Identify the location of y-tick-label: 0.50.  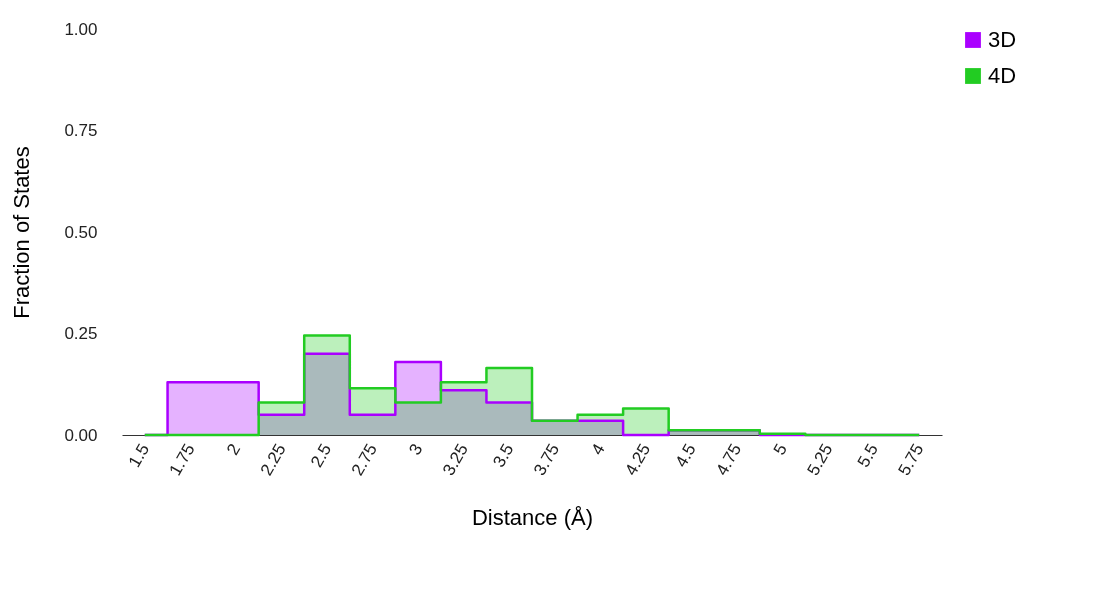
(81, 232).